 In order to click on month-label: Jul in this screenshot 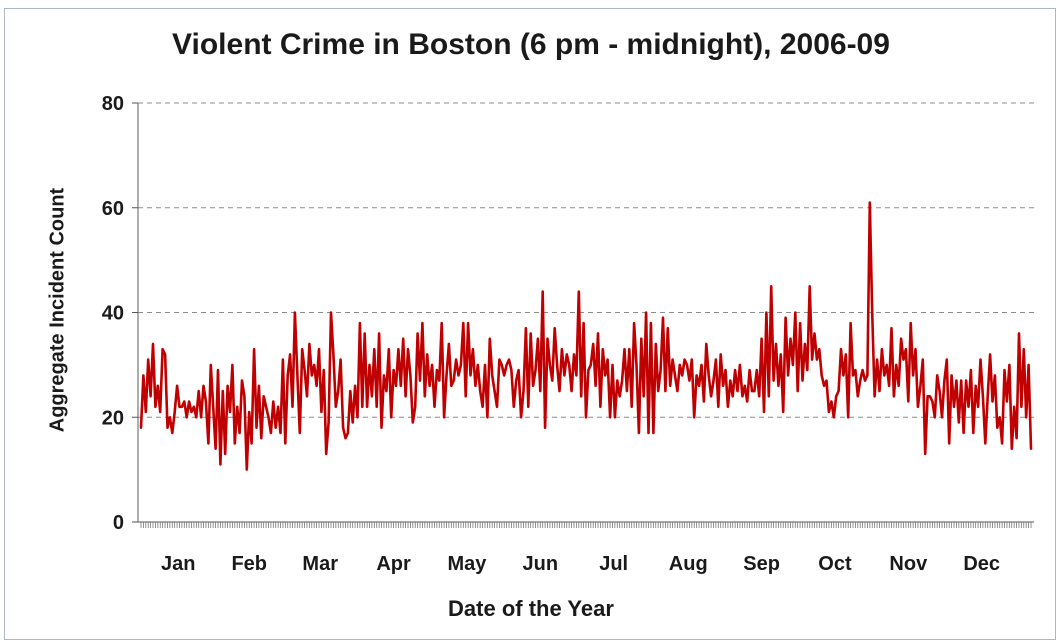, I will do `click(613, 564)`.